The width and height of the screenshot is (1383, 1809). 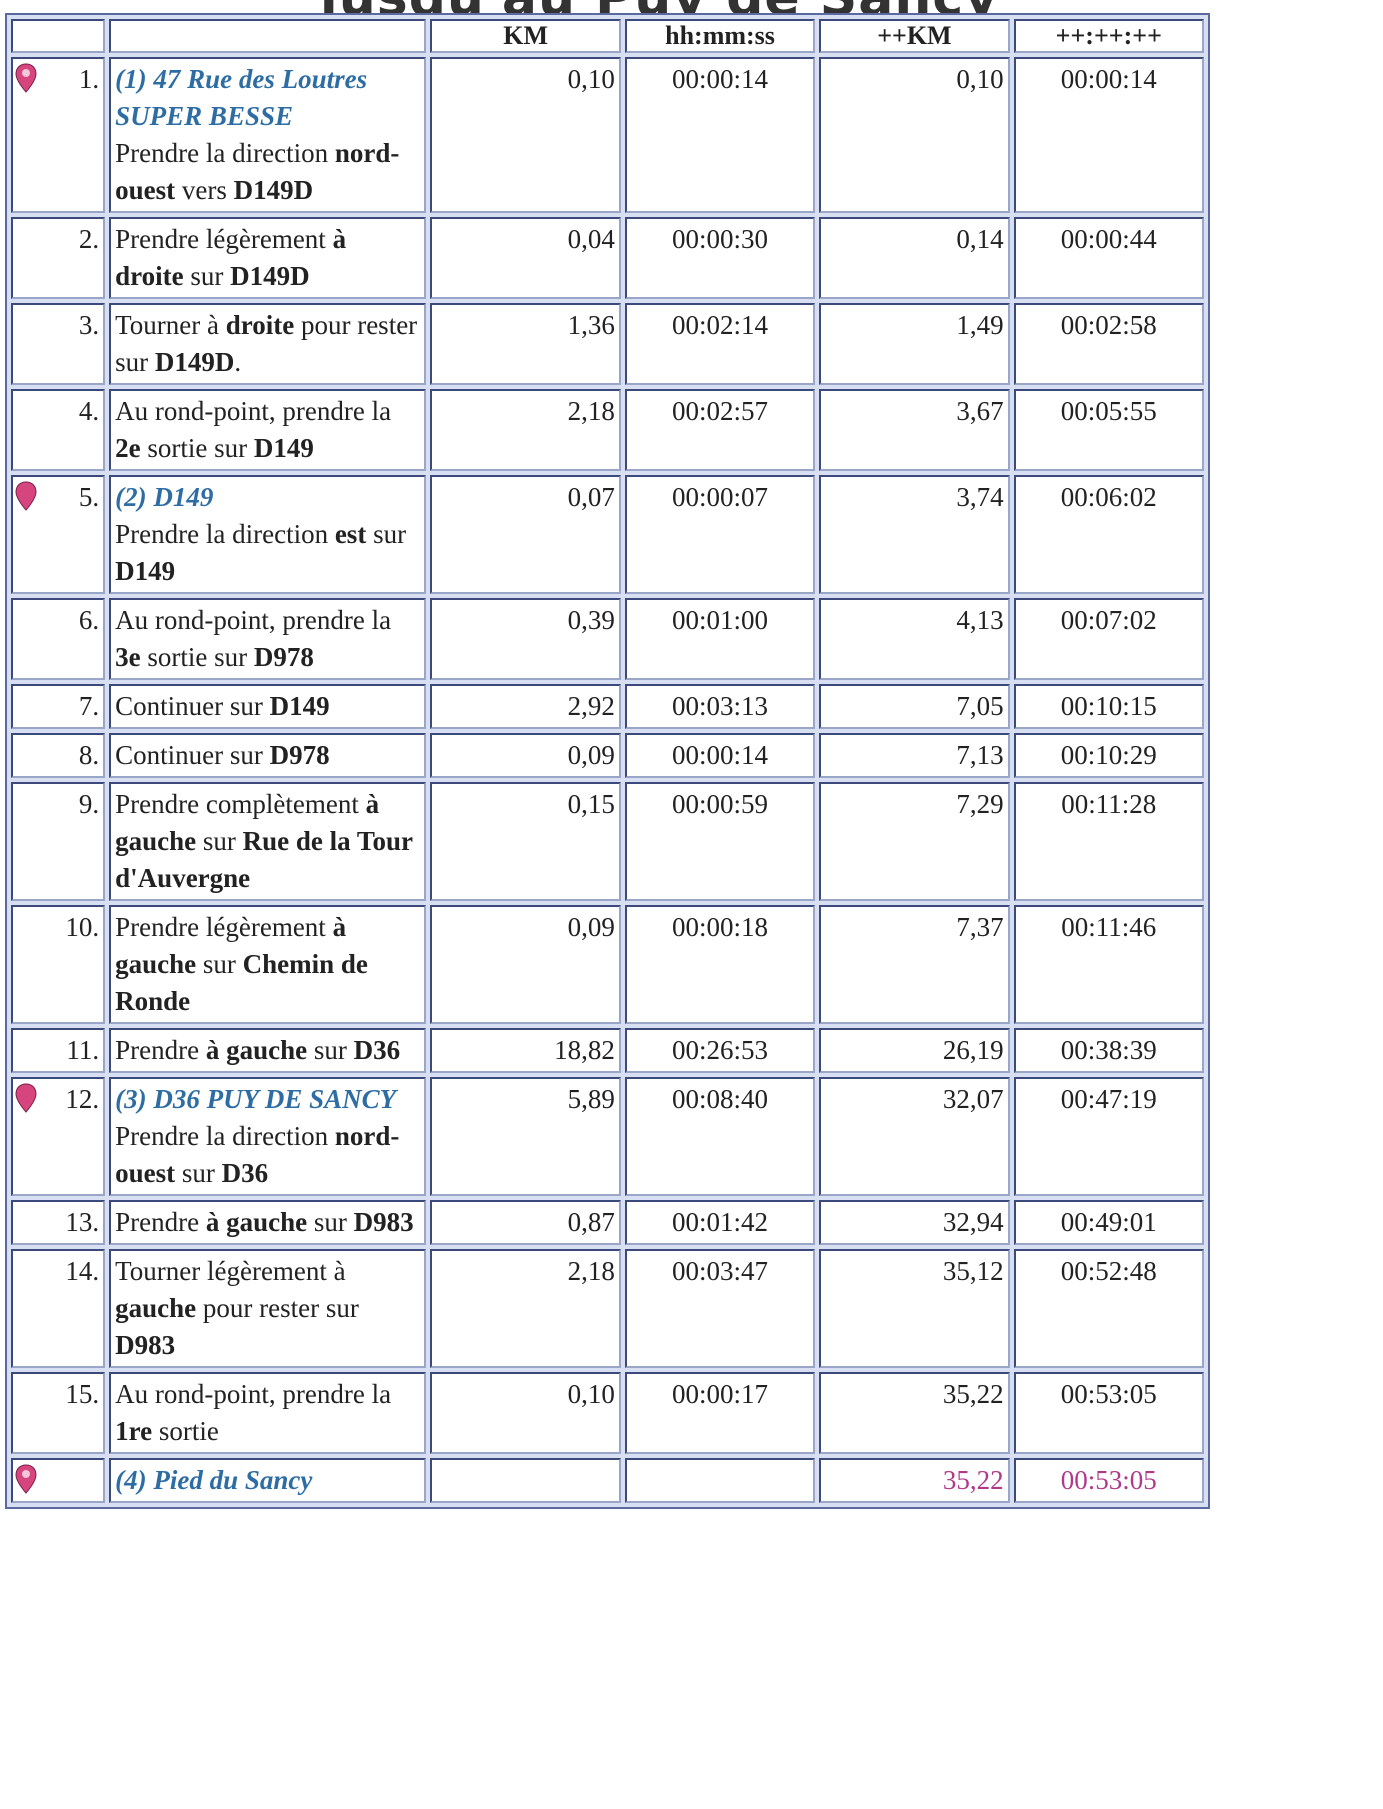 I want to click on cumulative-distance-cell: 26,19, so click(x=914, y=1050).